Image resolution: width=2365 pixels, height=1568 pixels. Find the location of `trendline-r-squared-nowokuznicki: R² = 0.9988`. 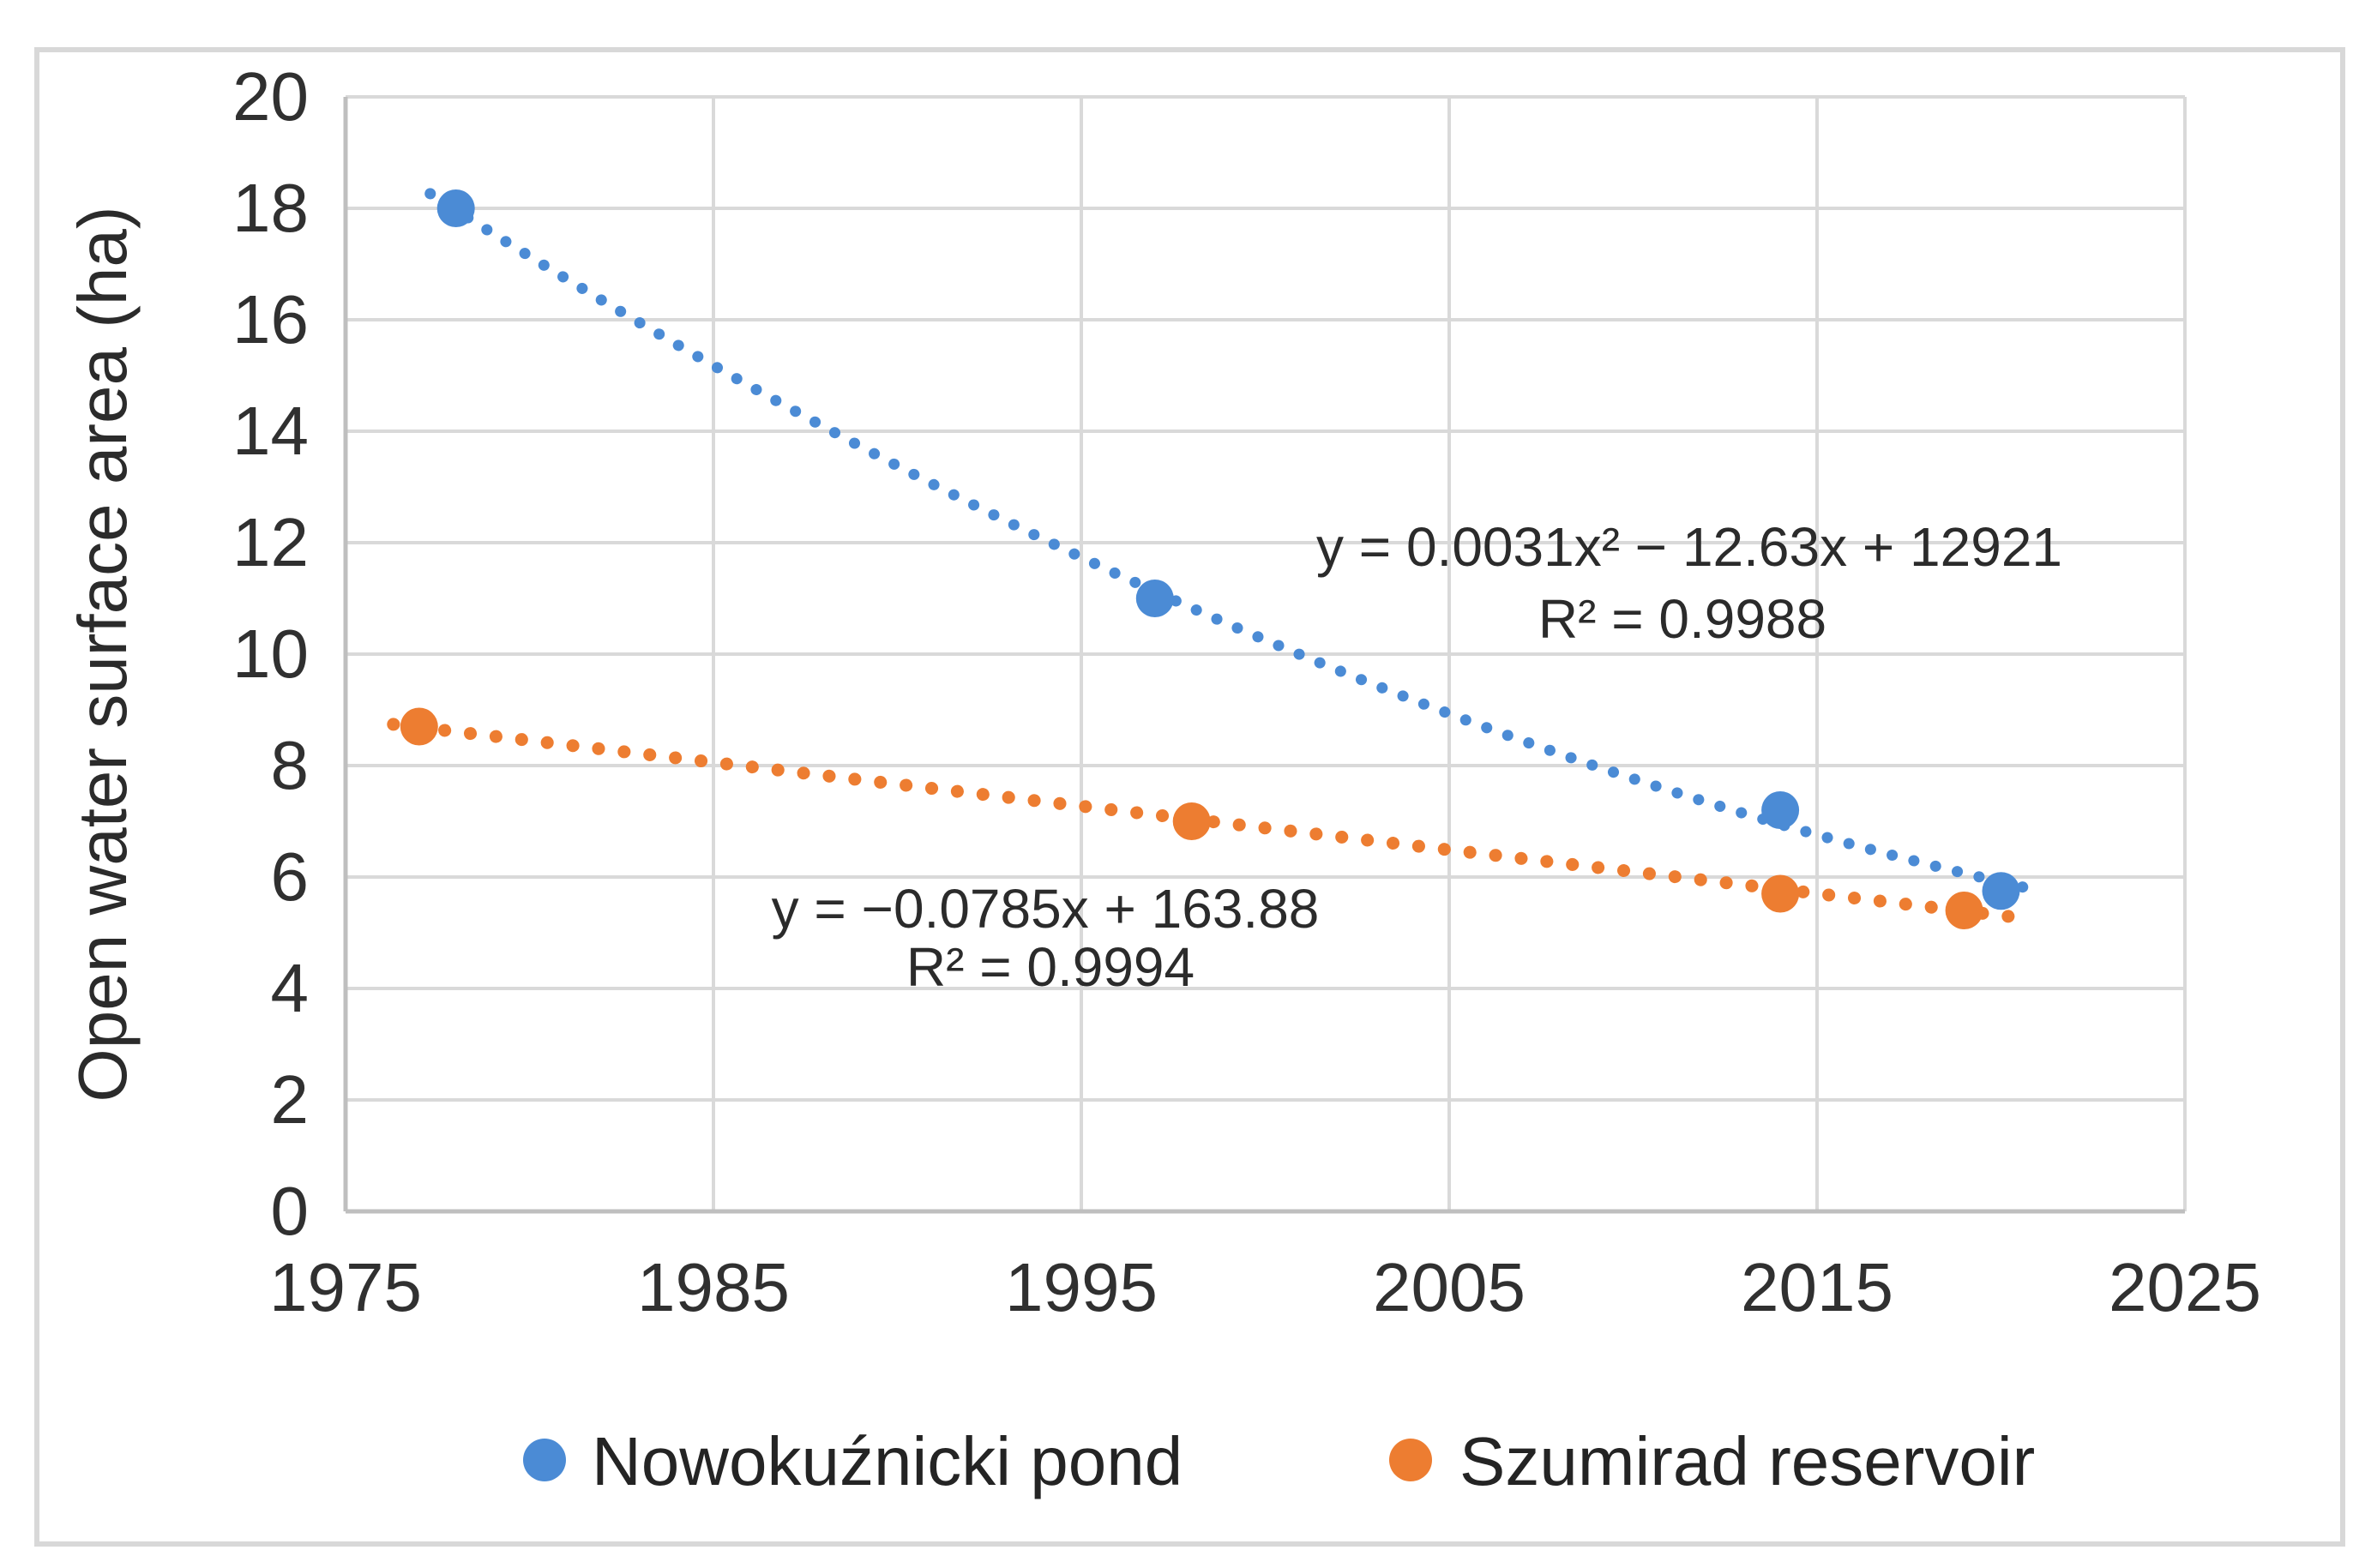

trendline-r-squared-nowokuznicki: R² = 0.9988 is located at coordinates (1682, 619).